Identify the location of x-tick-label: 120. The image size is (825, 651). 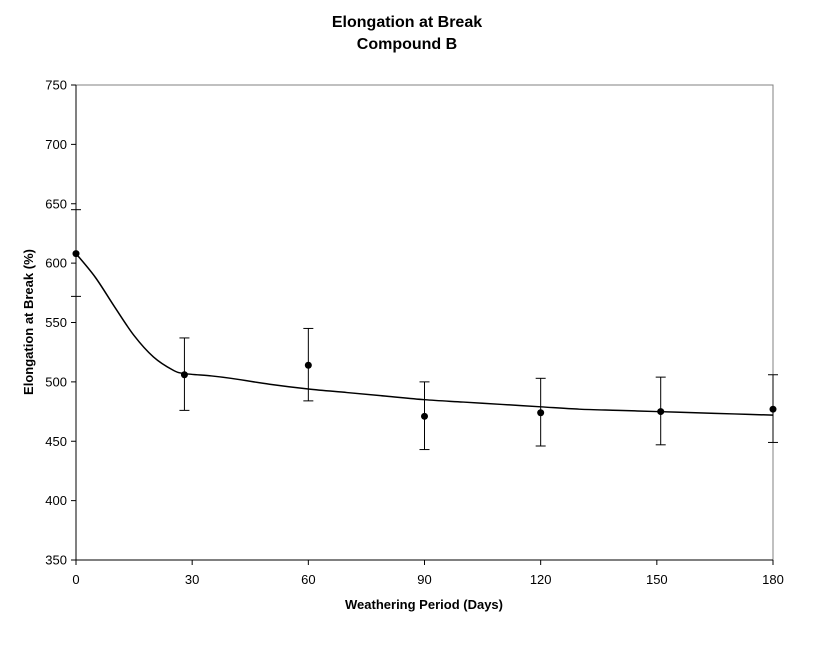
(541, 579).